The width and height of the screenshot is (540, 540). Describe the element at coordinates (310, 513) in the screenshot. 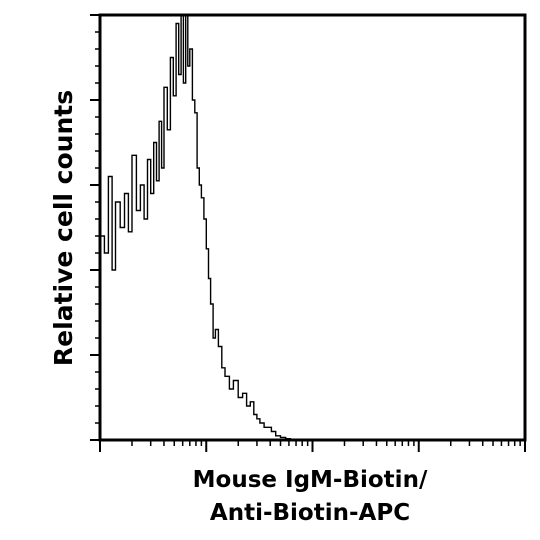

I see `x-axis-label-line-2: Anti-Biotin-APC` at that location.